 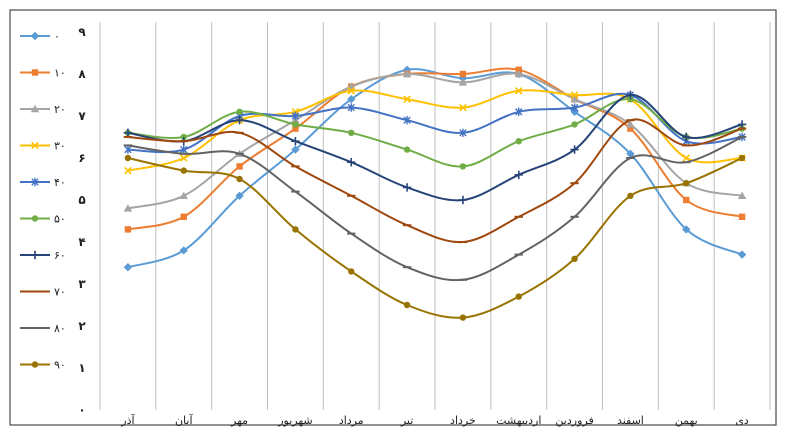 What do you see at coordinates (60, 328) in the screenshot?
I see `legend-label: ۸۰` at bounding box center [60, 328].